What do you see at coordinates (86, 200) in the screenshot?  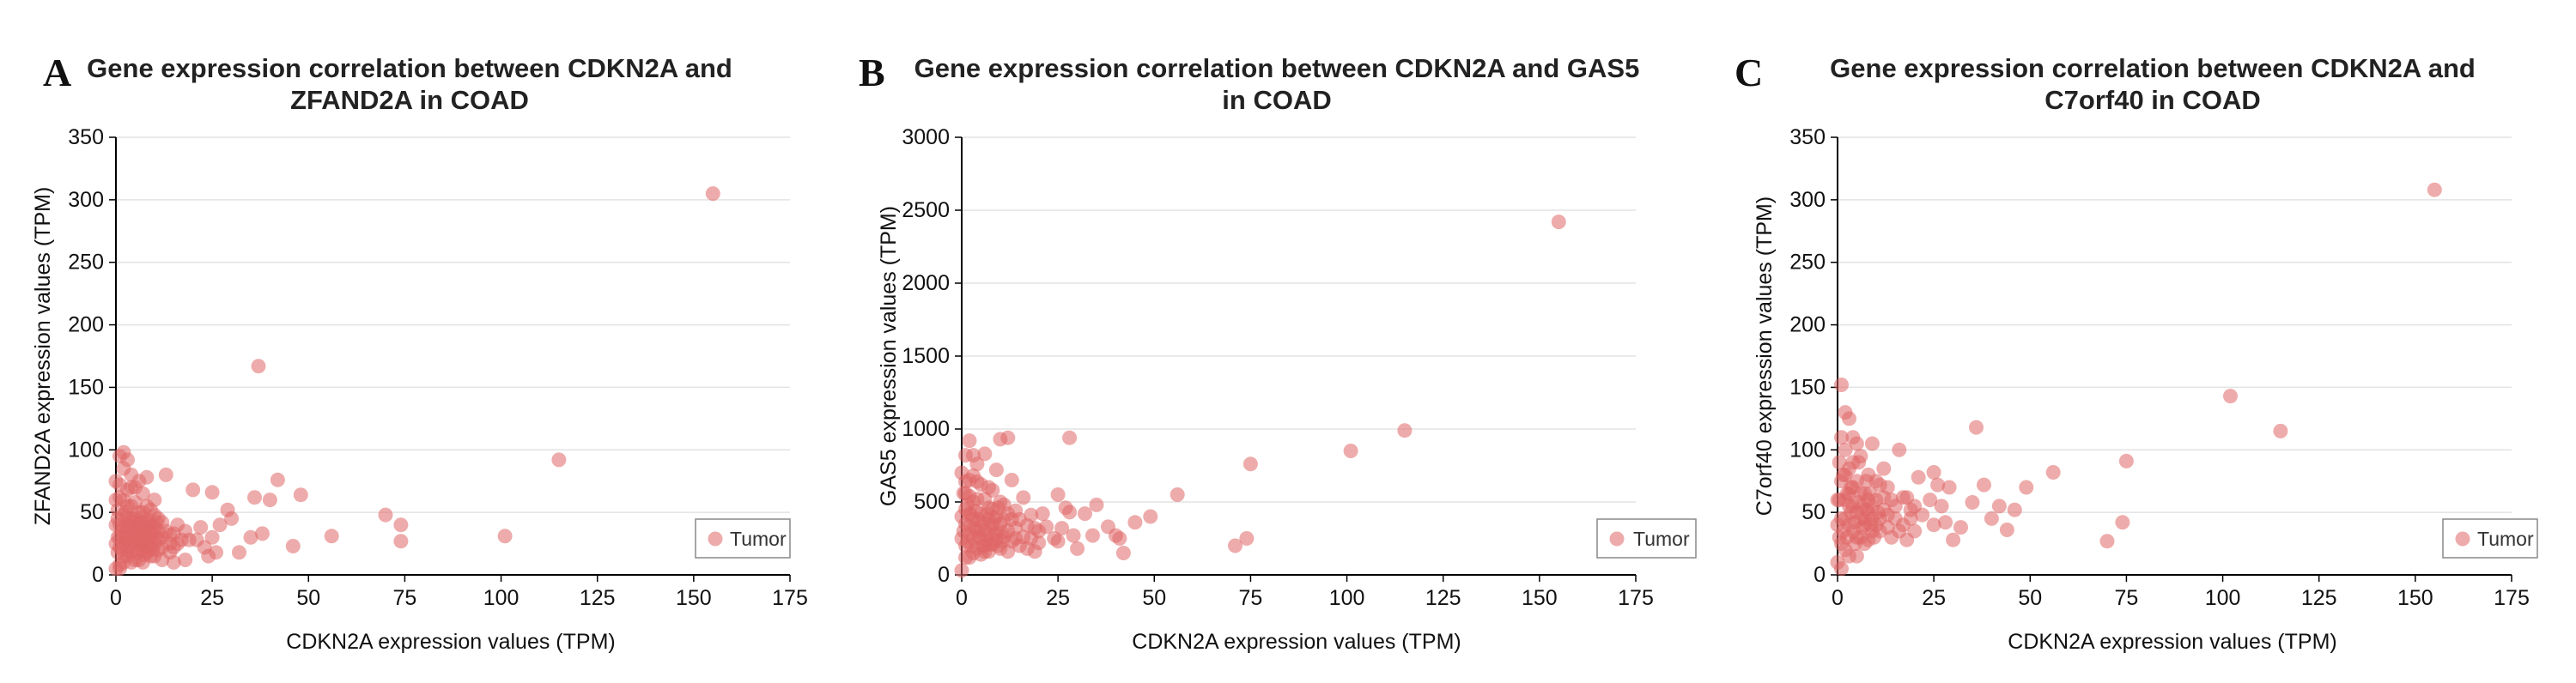 I see `y-tick-label: 300` at bounding box center [86, 200].